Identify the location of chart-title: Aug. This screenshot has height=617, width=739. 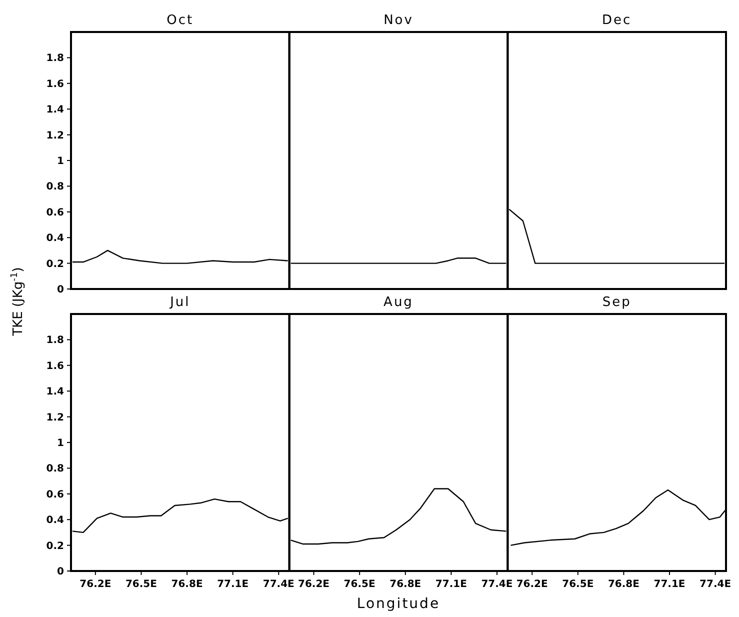
(399, 302).